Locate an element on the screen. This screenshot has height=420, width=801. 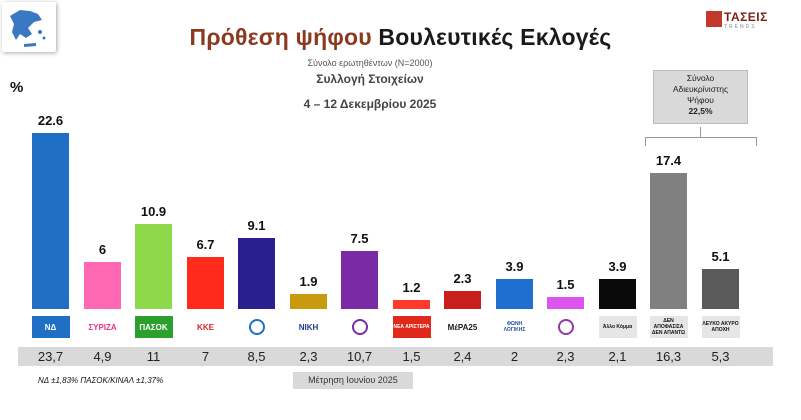
previous-value-cell: 4,9 is located at coordinates (102, 356).